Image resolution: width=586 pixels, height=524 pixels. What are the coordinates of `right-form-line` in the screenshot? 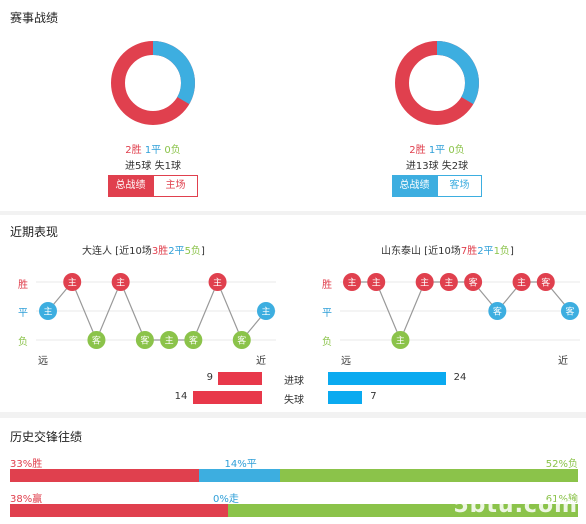 It's located at (461, 311).